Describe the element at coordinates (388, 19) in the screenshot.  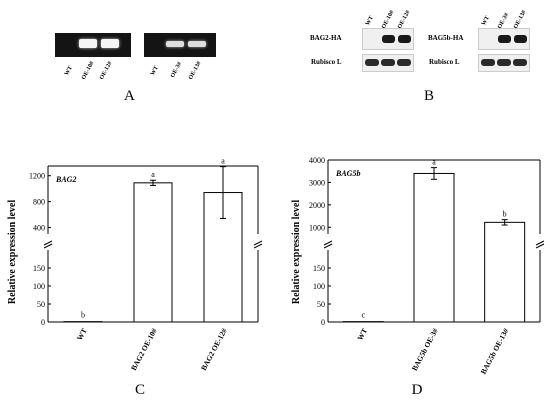
I see `blot-lane-label: OE-10#` at that location.